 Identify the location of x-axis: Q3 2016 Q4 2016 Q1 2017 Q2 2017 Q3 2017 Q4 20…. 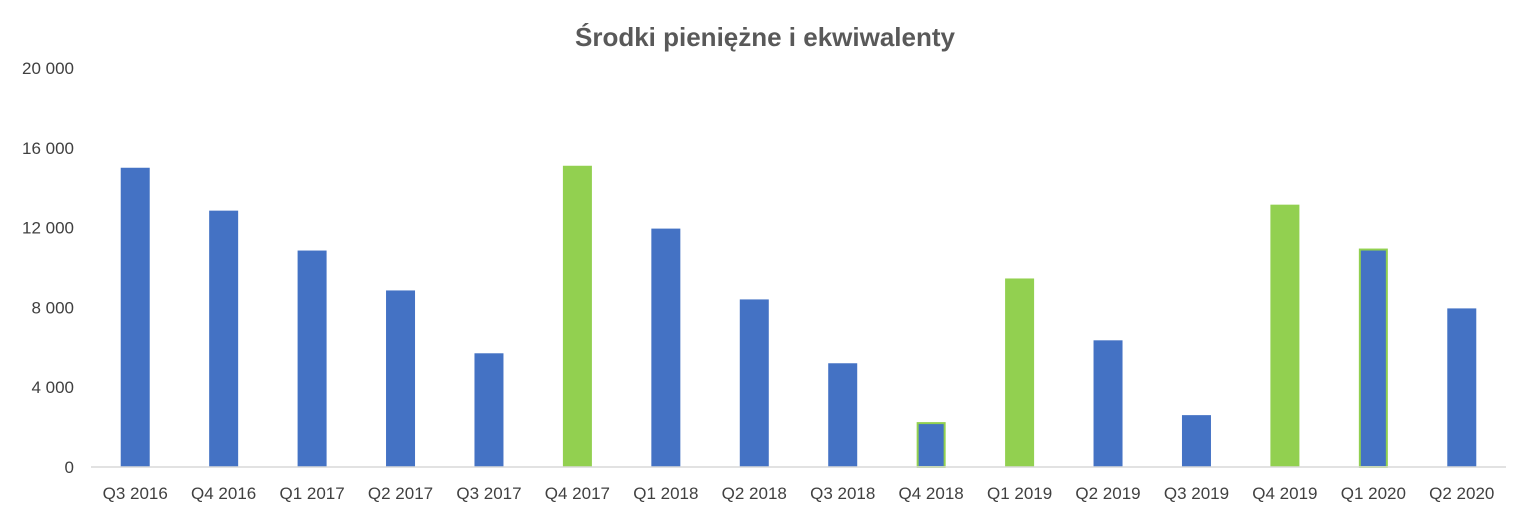
(799, 493).